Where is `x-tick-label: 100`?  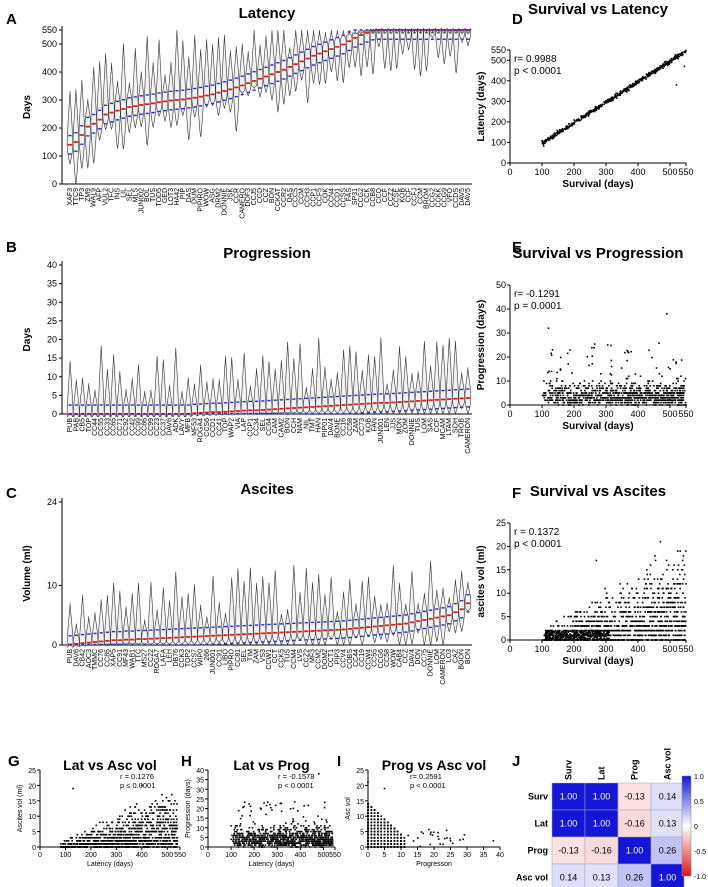
x-tick-label: 100 is located at coordinates (541, 649).